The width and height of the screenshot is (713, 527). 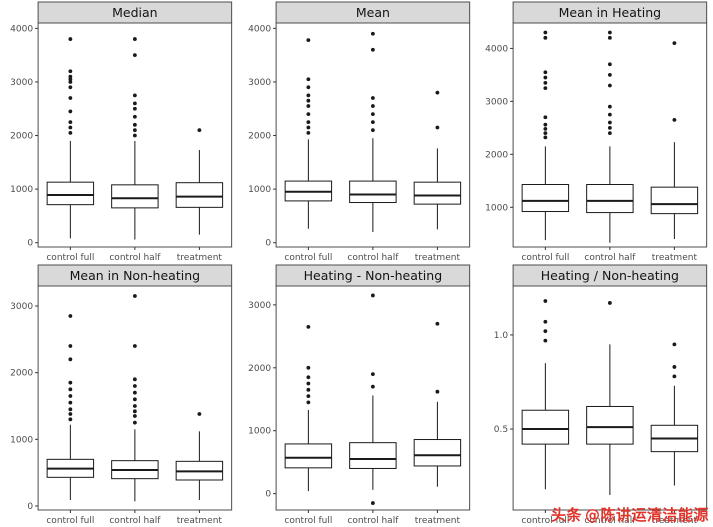 I want to click on y-tick-label: 1.0, so click(x=501, y=336).